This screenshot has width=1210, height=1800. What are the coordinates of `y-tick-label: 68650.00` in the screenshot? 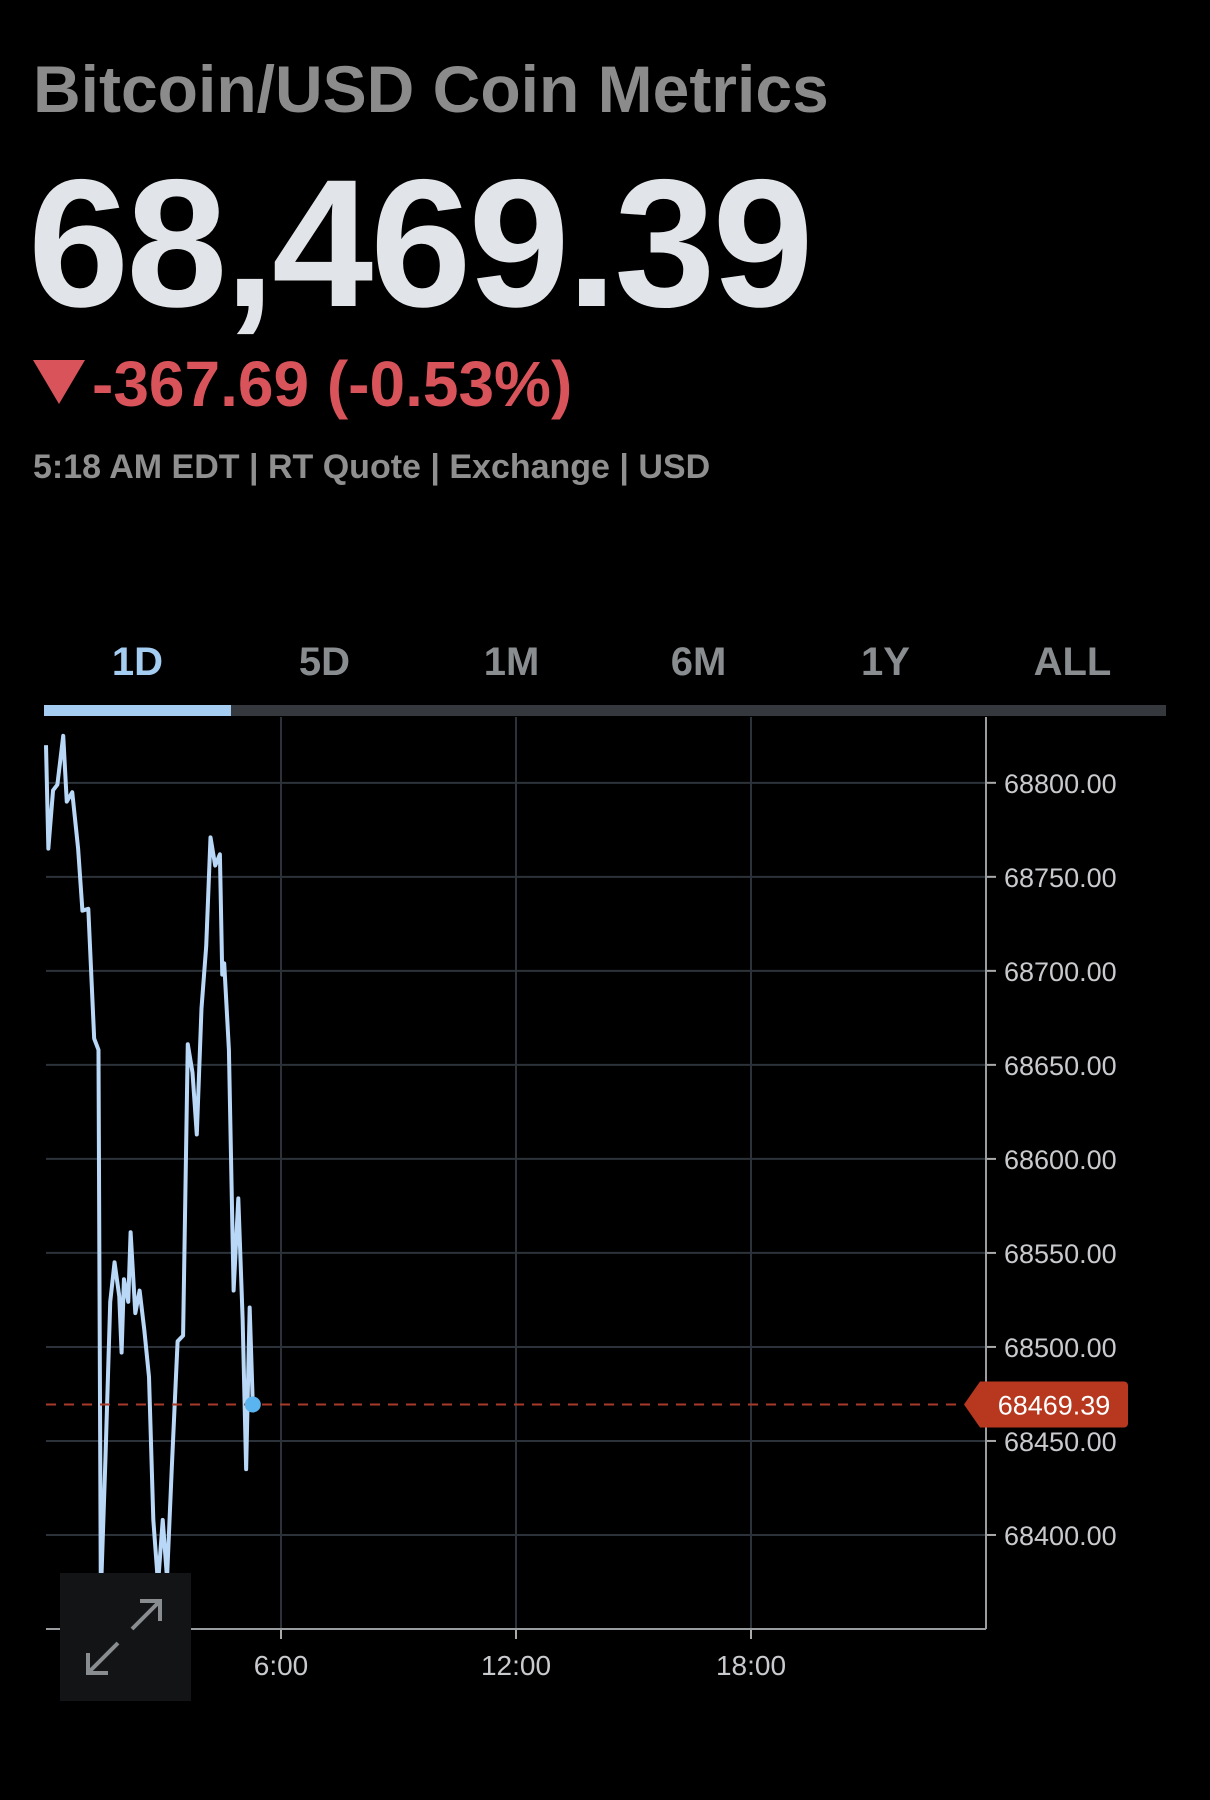 It's located at (1060, 1066).